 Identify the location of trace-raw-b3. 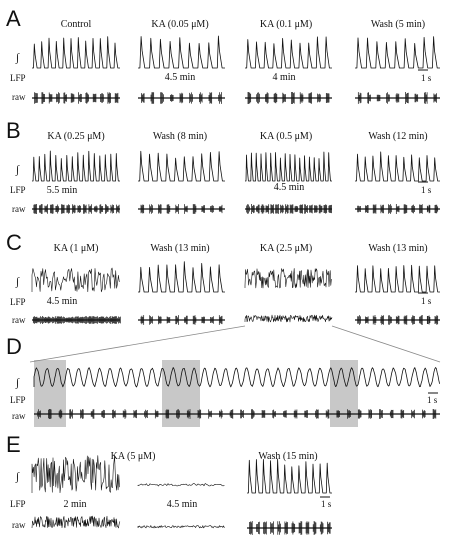
(289, 209).